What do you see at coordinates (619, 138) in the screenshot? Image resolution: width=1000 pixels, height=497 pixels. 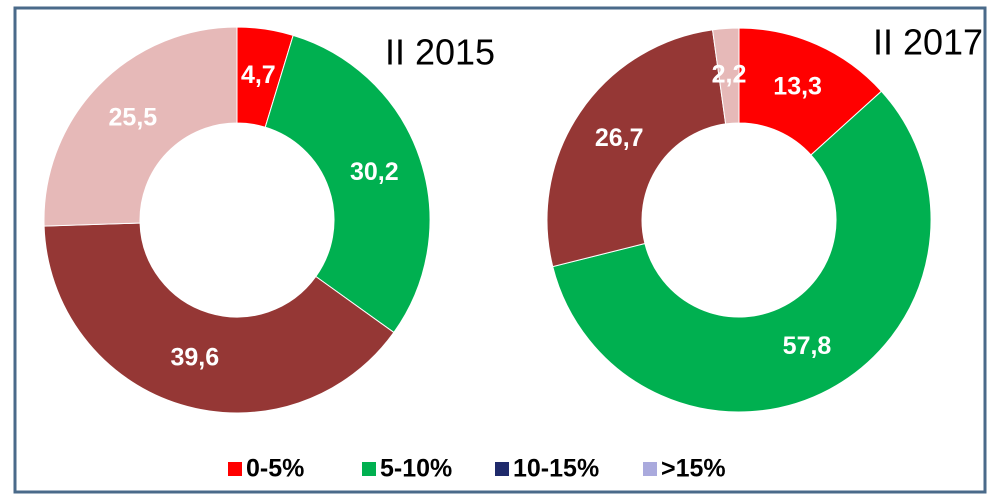 I see `data-label: 26,7` at bounding box center [619, 138].